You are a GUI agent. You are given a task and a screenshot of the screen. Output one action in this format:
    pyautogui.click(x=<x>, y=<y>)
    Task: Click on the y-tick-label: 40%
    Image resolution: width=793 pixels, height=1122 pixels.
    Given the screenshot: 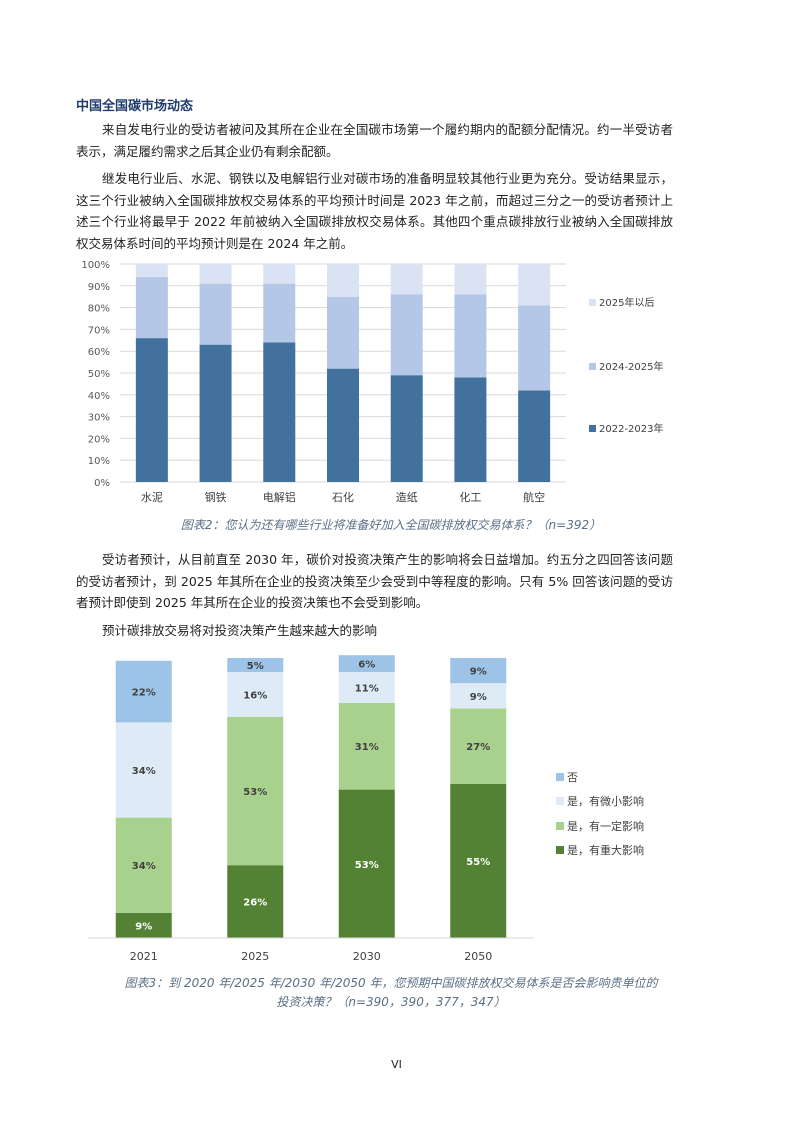 What is the action you would take?
    pyautogui.click(x=99, y=396)
    